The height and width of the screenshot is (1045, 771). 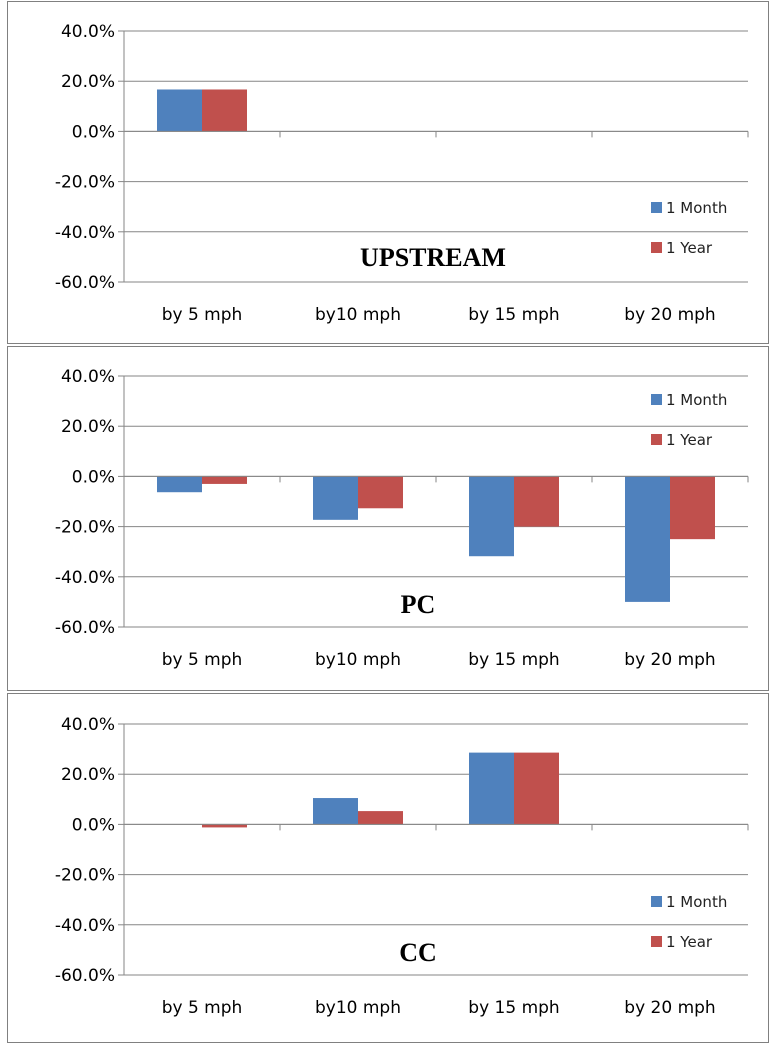 What do you see at coordinates (418, 952) in the screenshot?
I see `chart-title: CC` at bounding box center [418, 952].